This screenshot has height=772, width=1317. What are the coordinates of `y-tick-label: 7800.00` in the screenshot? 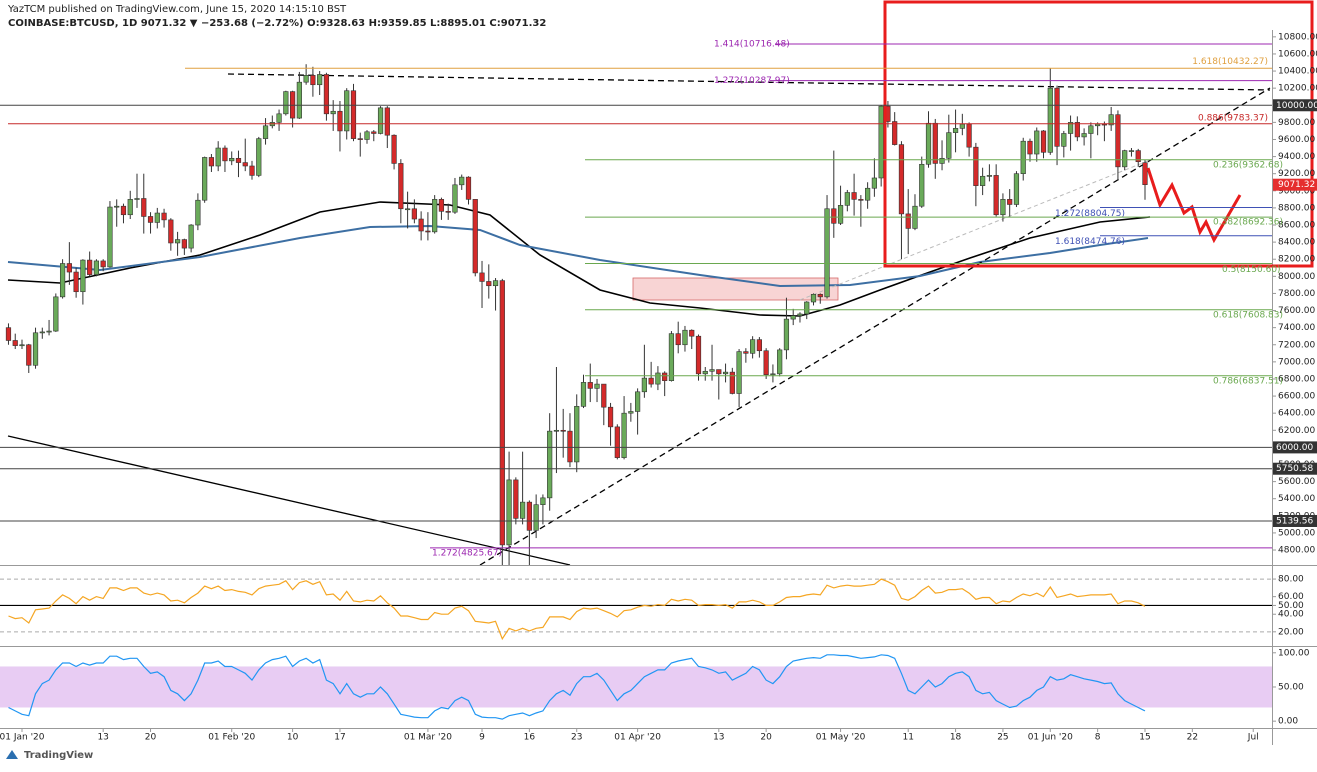 It's located at (1296, 294).